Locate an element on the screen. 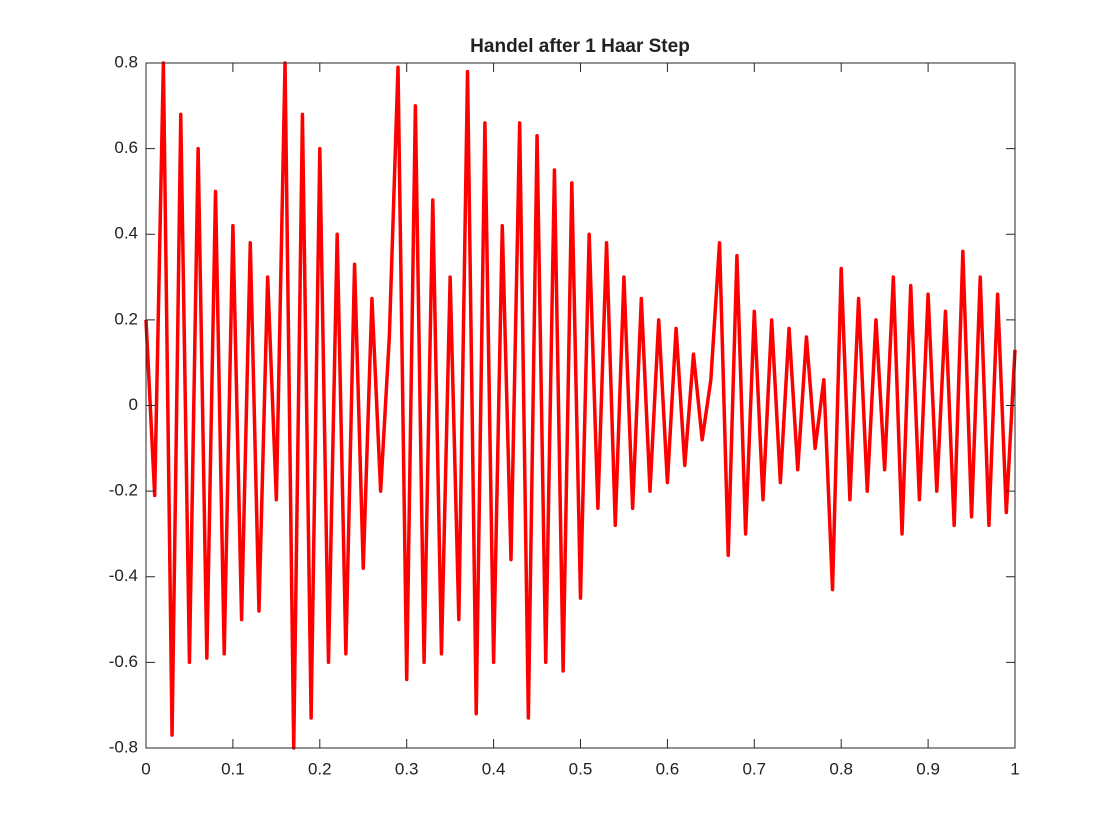 Image resolution: width=1120 pixels, height=840 pixels. x-tick-label: 1 is located at coordinates (1014, 768).